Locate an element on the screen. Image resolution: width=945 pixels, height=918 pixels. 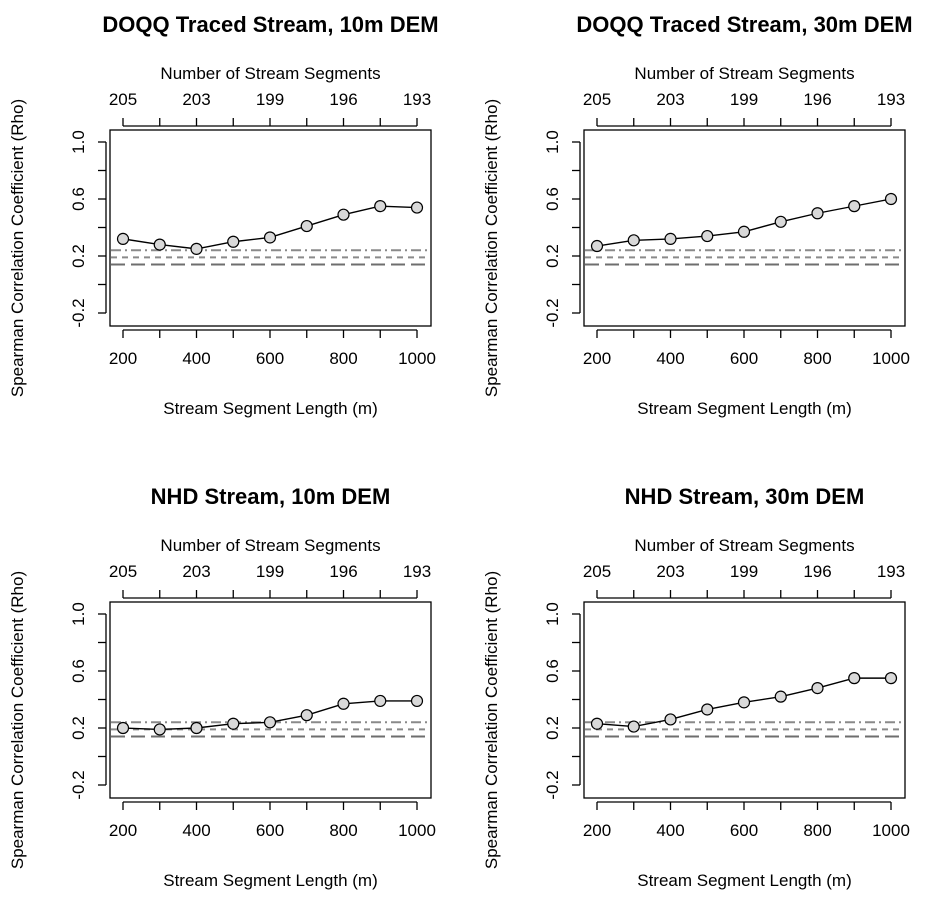
chart-title: NHD Stream, 30m DEM is located at coordinates (745, 496).